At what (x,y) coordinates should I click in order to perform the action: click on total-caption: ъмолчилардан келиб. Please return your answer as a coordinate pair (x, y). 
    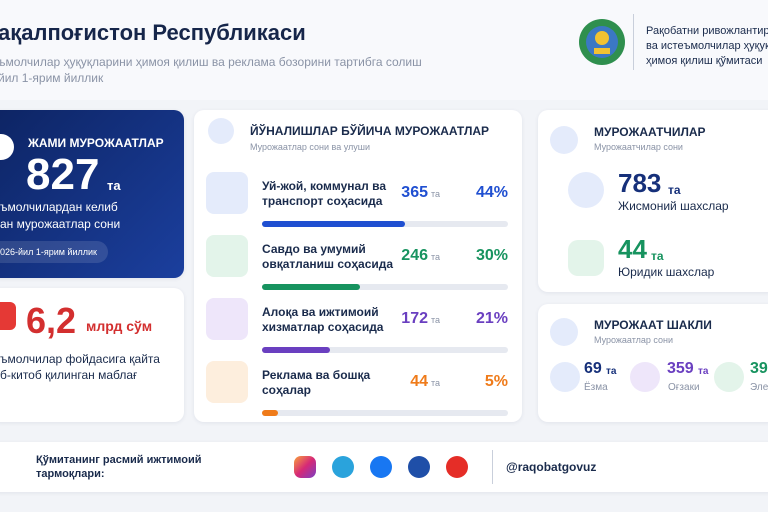
    Looking at the image, I should click on (59, 207).